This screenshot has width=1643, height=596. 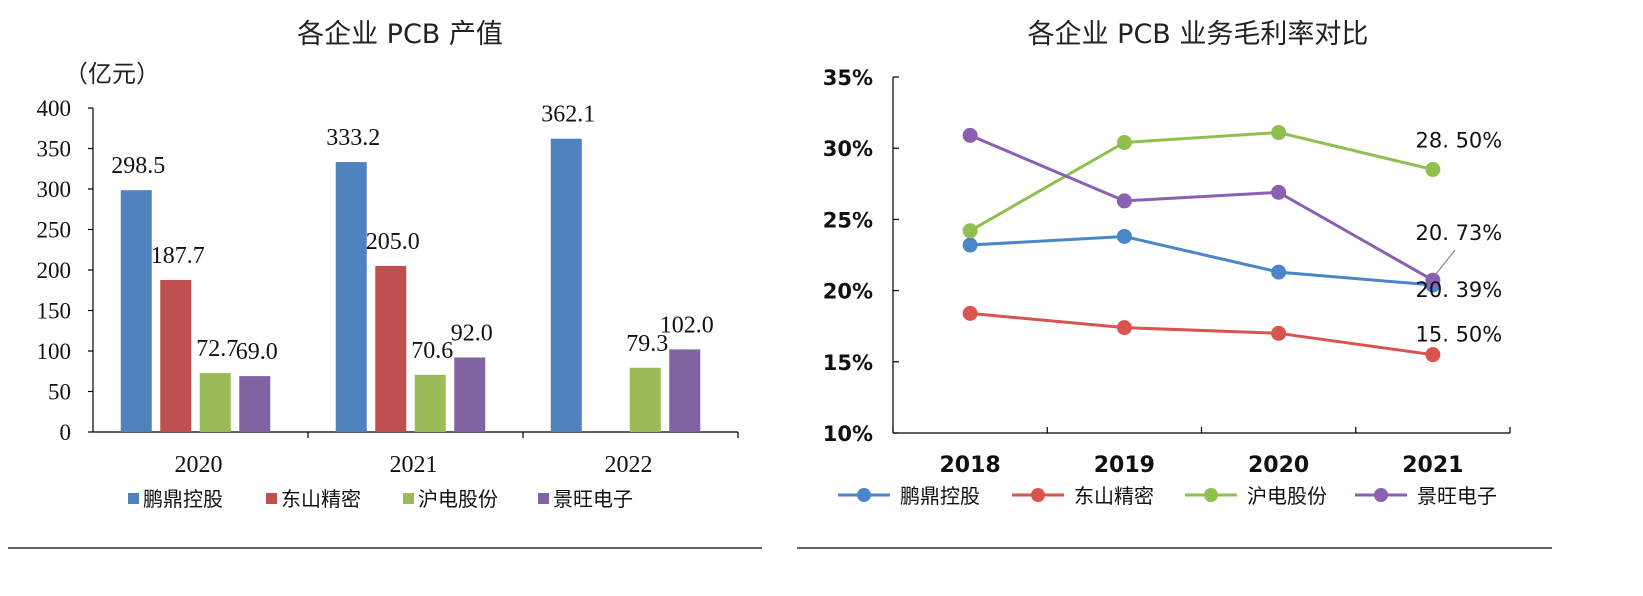 What do you see at coordinates (414, 465) in the screenshot?
I see `bar-x-tick-label: 2021` at bounding box center [414, 465].